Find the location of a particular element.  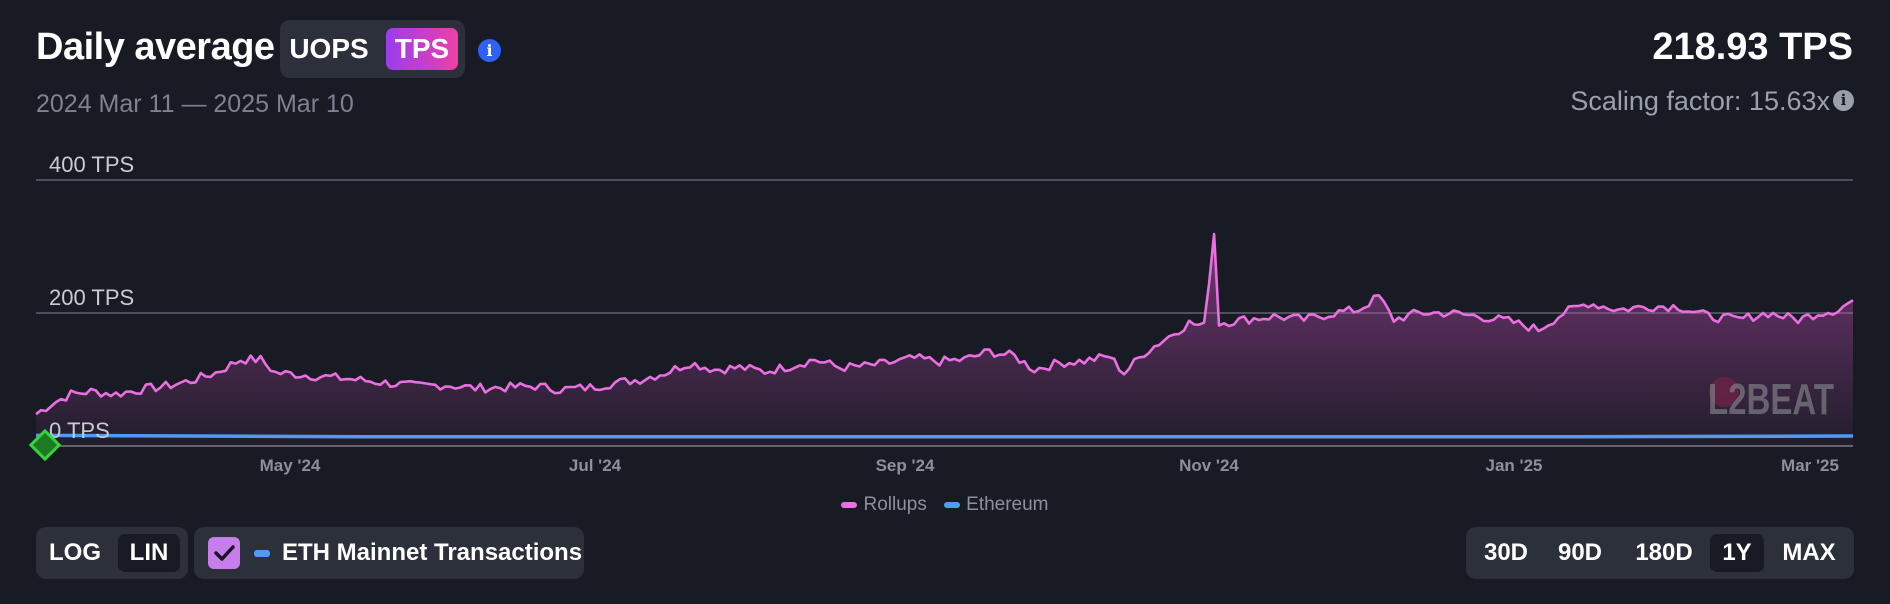

info-icon: i is located at coordinates (489, 50).